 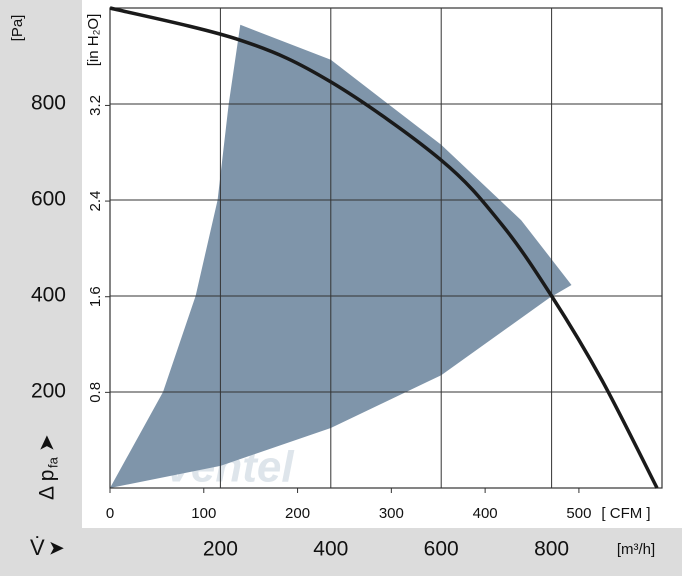 I want to click on y2-tick-label: 2.4, so click(x=95, y=201).